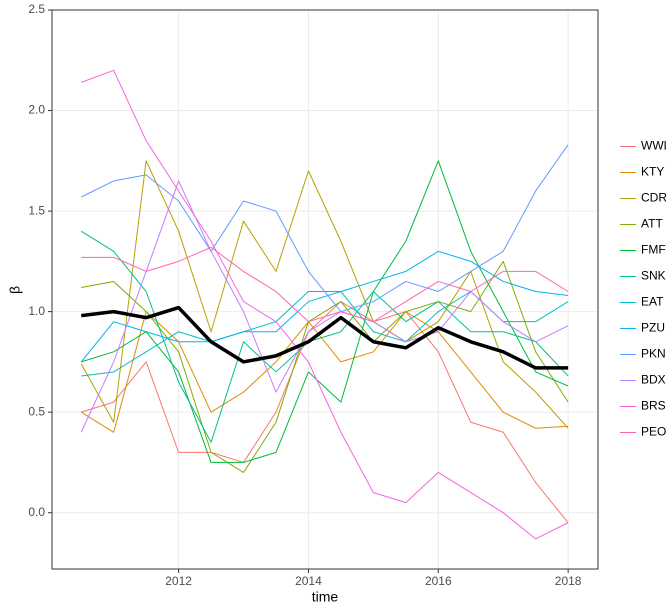  What do you see at coordinates (652, 172) in the screenshot?
I see `legend-label: KTY` at bounding box center [652, 172].